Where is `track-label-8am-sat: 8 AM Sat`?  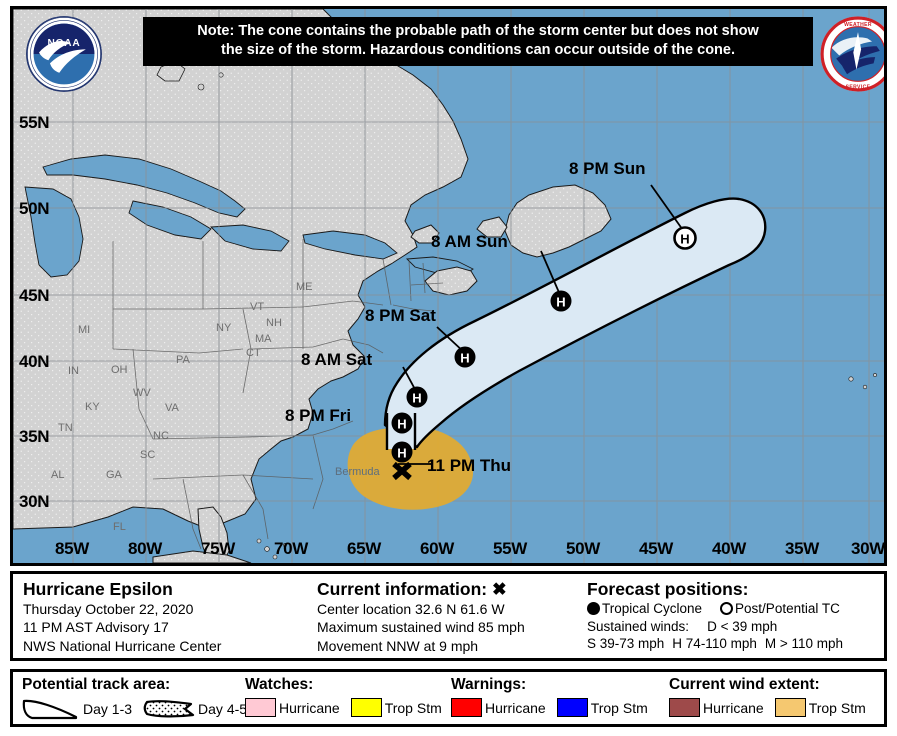
track-label-8am-sat: 8 AM Sat is located at coordinates (337, 359).